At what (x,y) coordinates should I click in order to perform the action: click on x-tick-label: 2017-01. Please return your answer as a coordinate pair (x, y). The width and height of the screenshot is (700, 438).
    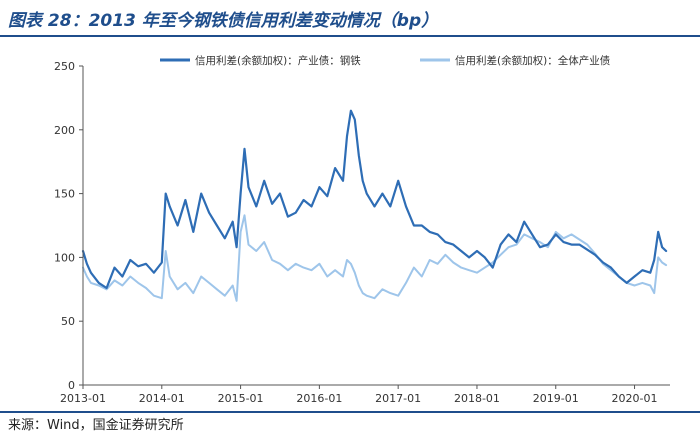
    Looking at the image, I should click on (398, 398).